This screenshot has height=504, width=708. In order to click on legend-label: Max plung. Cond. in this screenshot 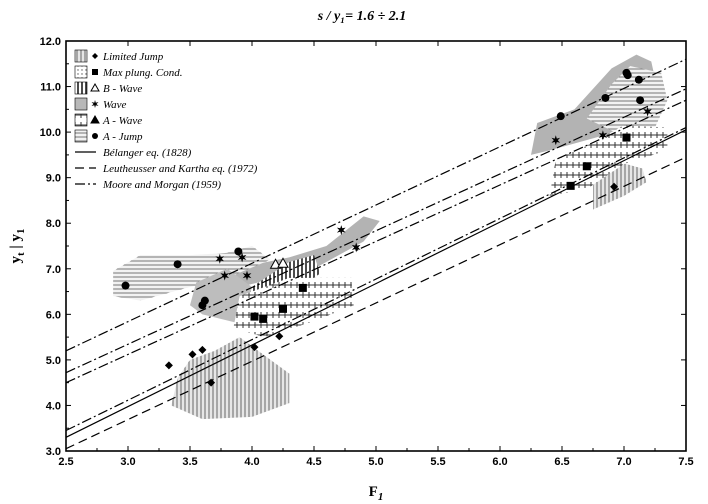, I will do `click(142, 73)`.